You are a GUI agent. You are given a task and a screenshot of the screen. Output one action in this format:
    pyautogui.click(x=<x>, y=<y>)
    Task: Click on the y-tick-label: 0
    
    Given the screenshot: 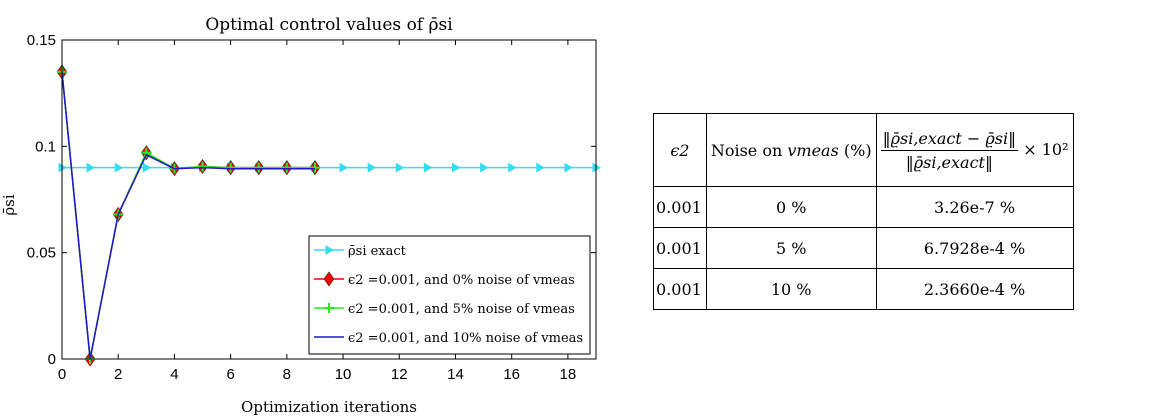 What is the action you would take?
    pyautogui.click(x=52, y=359)
    